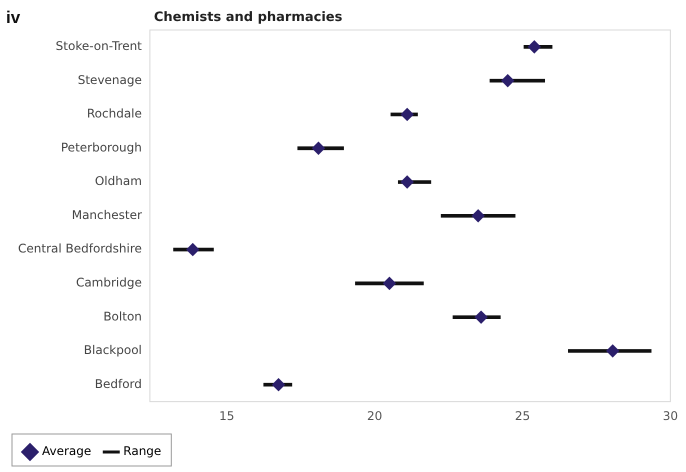 The image size is (686, 472). What do you see at coordinates (122, 316) in the screenshot?
I see `y-tick-label: Bolton` at bounding box center [122, 316].